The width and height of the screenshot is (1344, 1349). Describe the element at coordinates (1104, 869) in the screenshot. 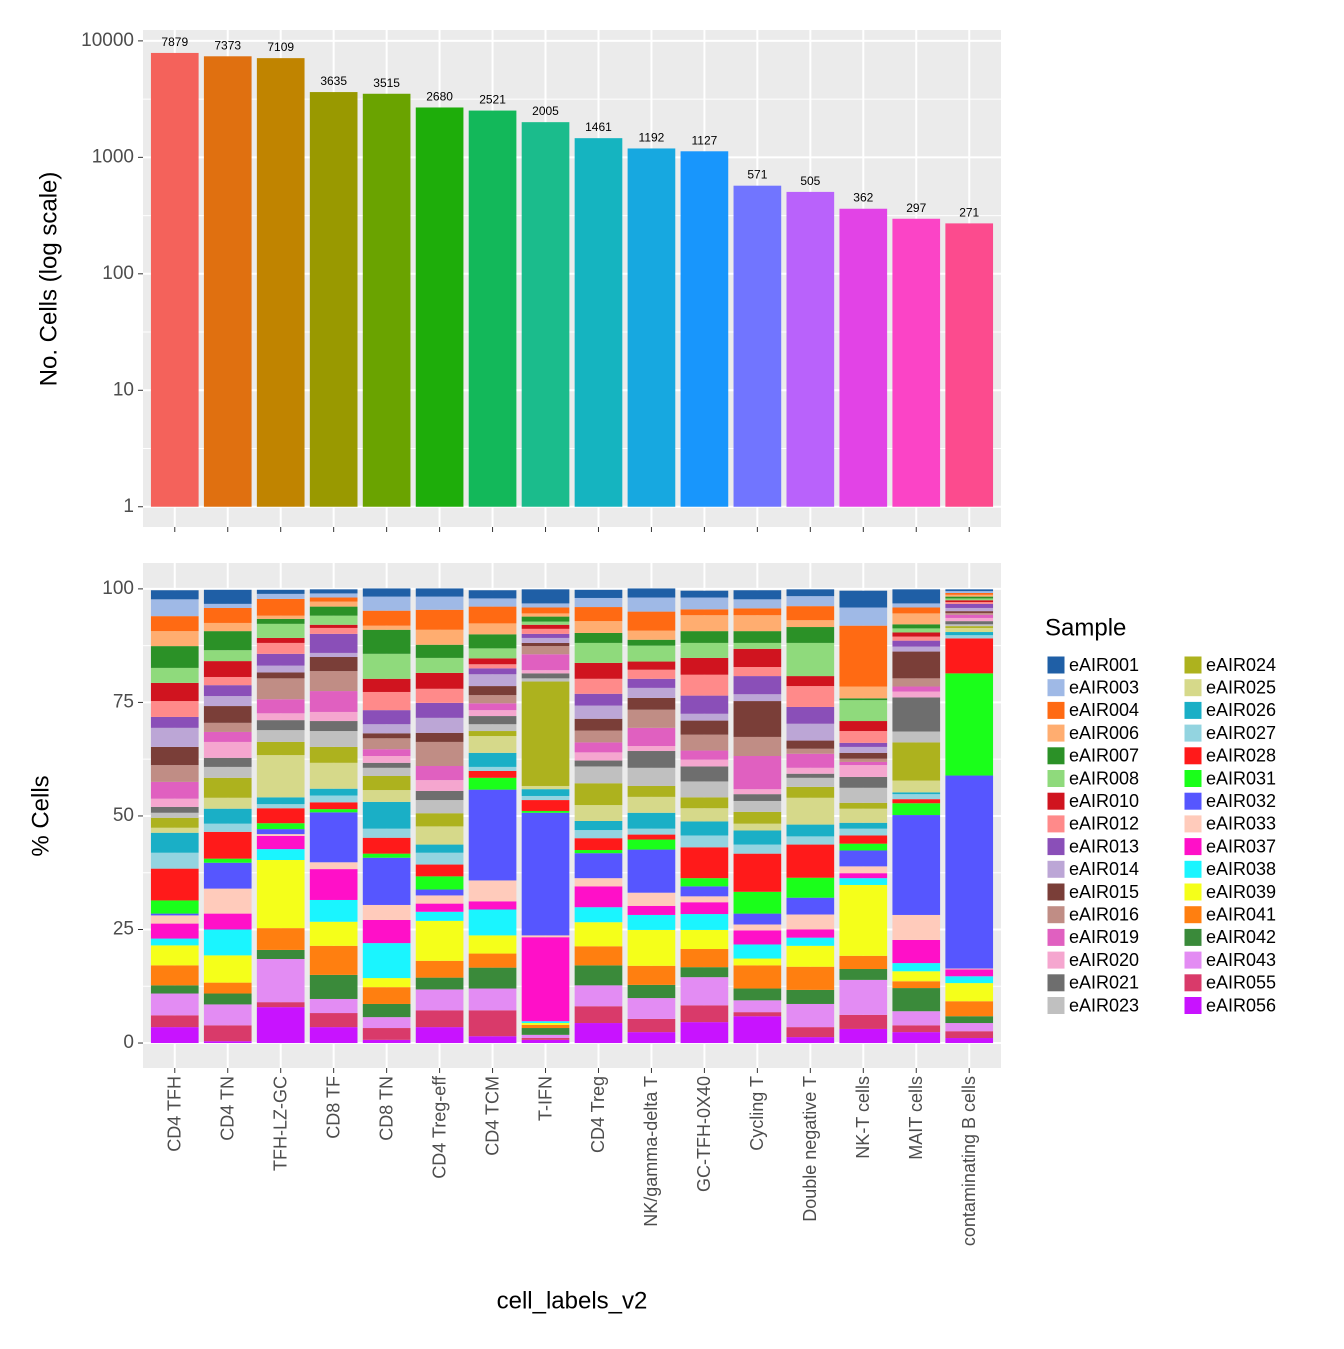

I see `legend-label: eAIR014` at that location.